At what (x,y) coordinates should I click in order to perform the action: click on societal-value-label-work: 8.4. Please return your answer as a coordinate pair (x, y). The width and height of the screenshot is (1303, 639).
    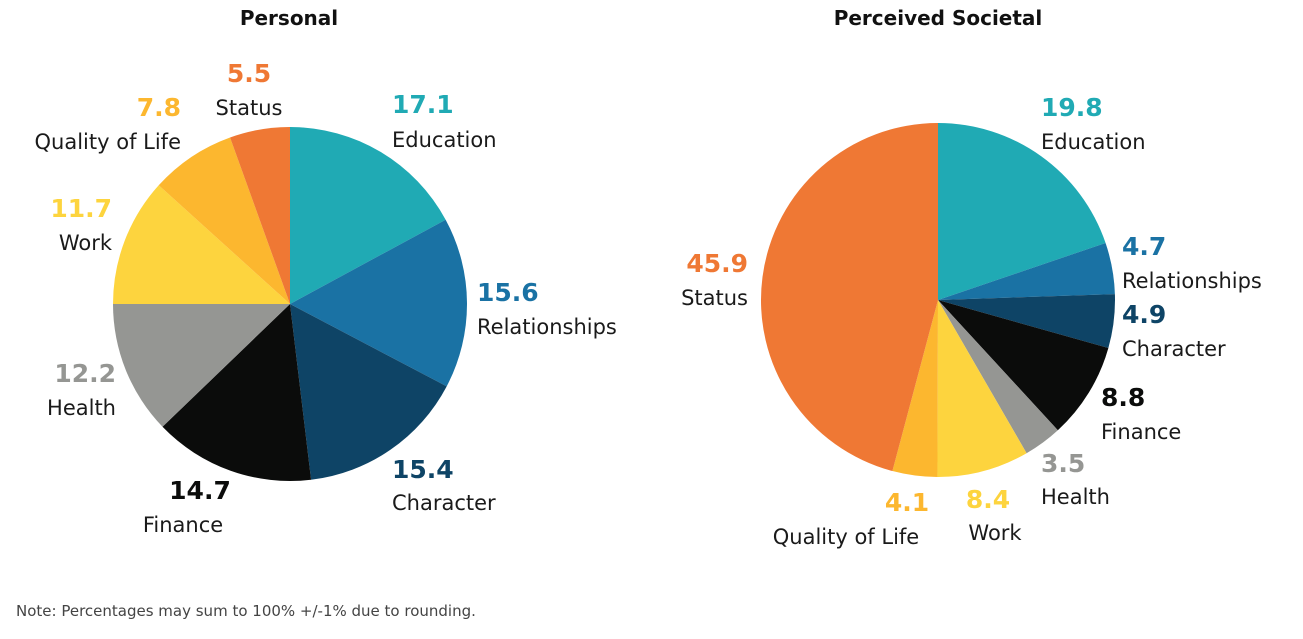
    Looking at the image, I should click on (988, 499).